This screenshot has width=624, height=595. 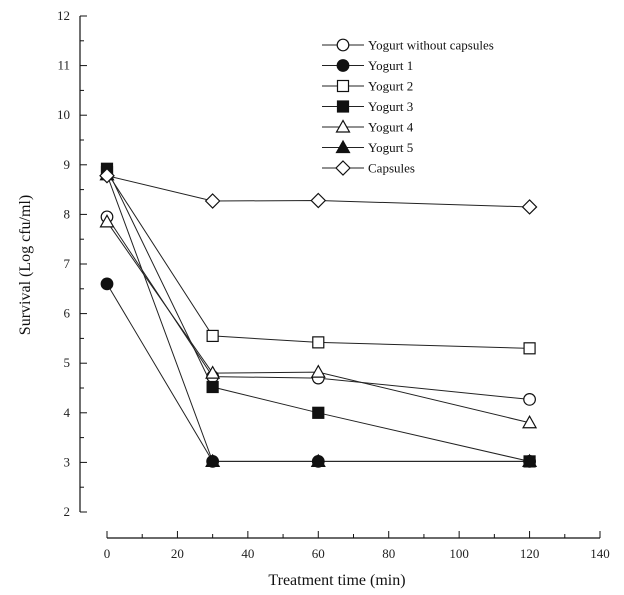 What do you see at coordinates (67, 164) in the screenshot?
I see `y-tick-label: 9` at bounding box center [67, 164].